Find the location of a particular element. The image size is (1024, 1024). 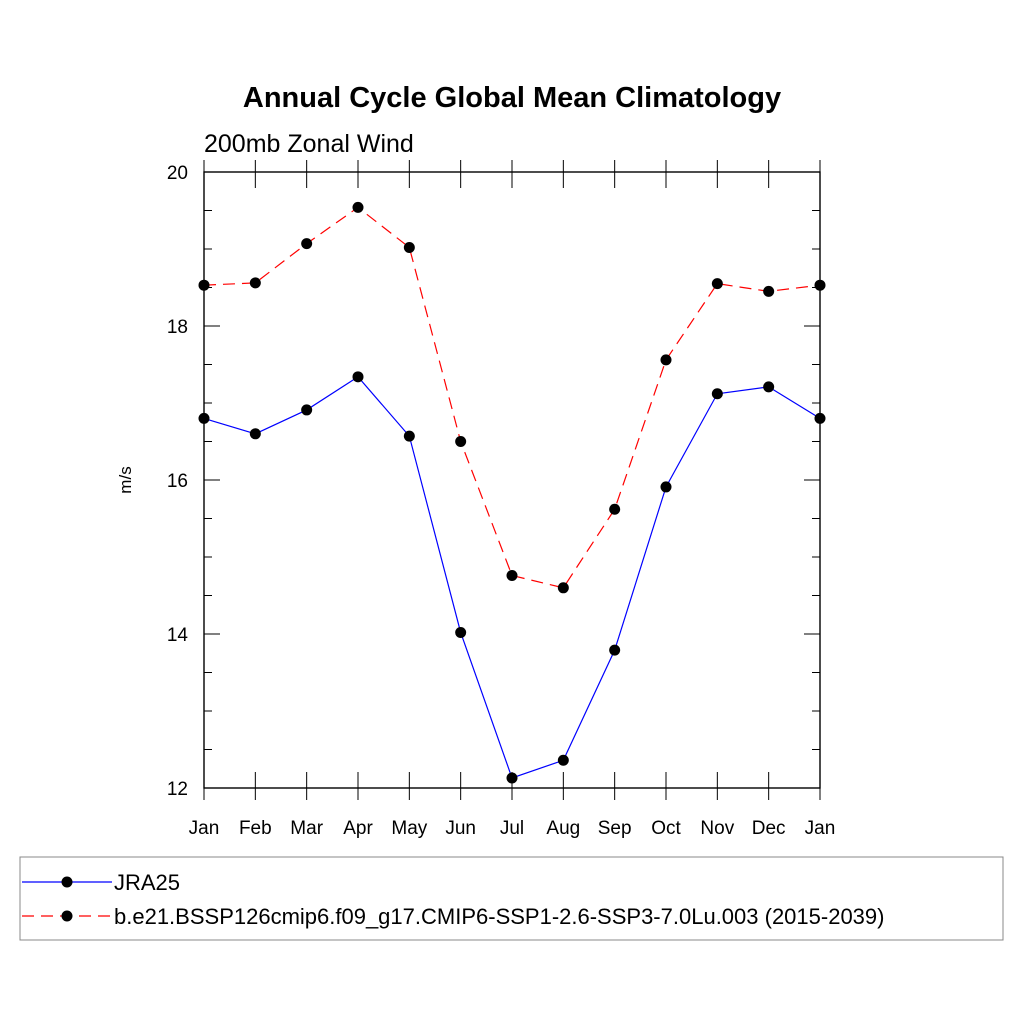

x-tick-label: Jul is located at coordinates (512, 828).